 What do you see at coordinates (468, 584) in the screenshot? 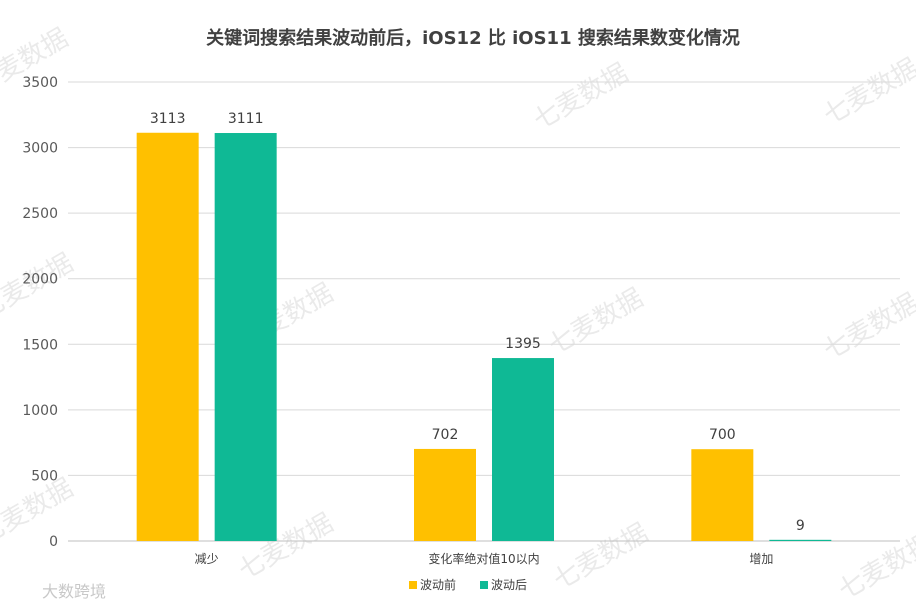
I see `legend: 波动前 波动后` at bounding box center [468, 584].